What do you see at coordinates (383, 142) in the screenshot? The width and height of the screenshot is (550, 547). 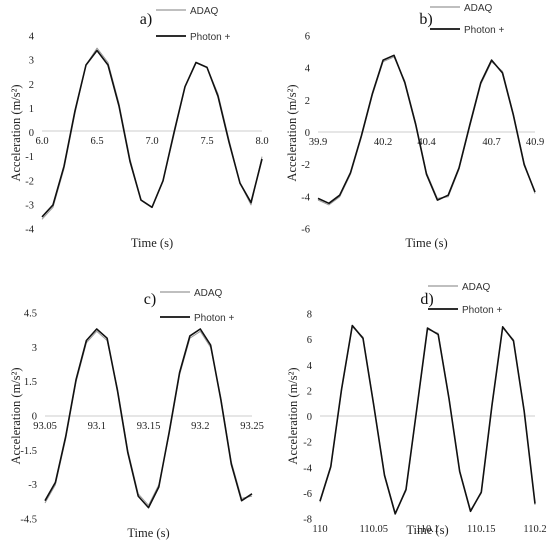 I see `x-tick-label: 40.2` at bounding box center [383, 142].